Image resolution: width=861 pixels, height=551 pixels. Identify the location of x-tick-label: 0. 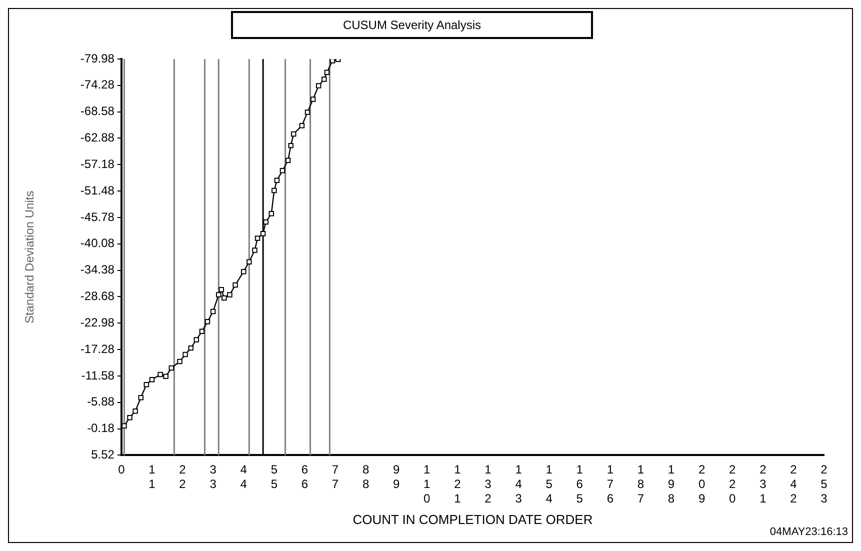
(122, 469).